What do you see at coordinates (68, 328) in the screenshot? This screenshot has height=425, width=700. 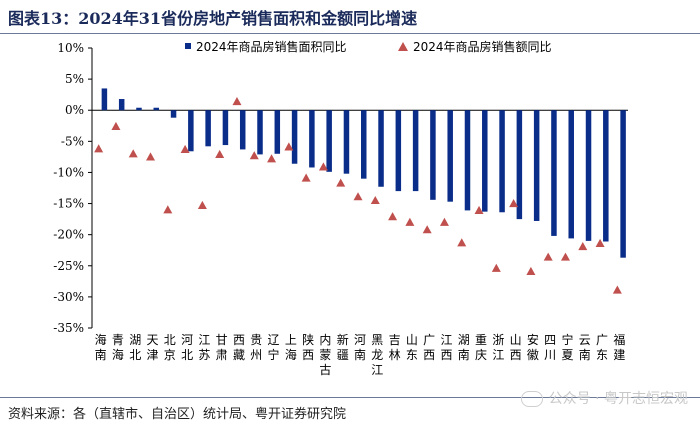 I see `y-tick-label: -35%` at bounding box center [68, 328].